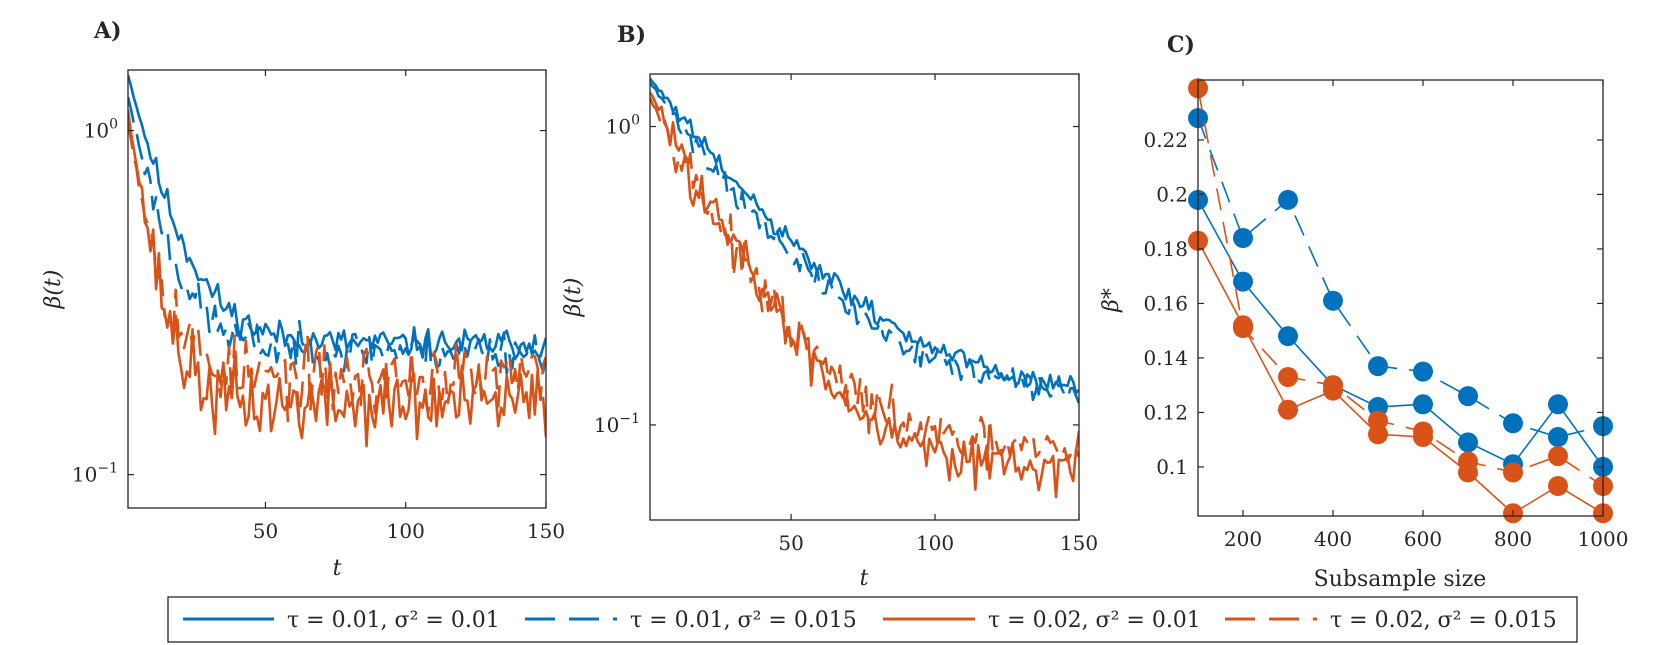 The width and height of the screenshot is (1661, 645). What do you see at coordinates (1423, 539) in the screenshot?
I see `x-tick-label: 600` at bounding box center [1423, 539].